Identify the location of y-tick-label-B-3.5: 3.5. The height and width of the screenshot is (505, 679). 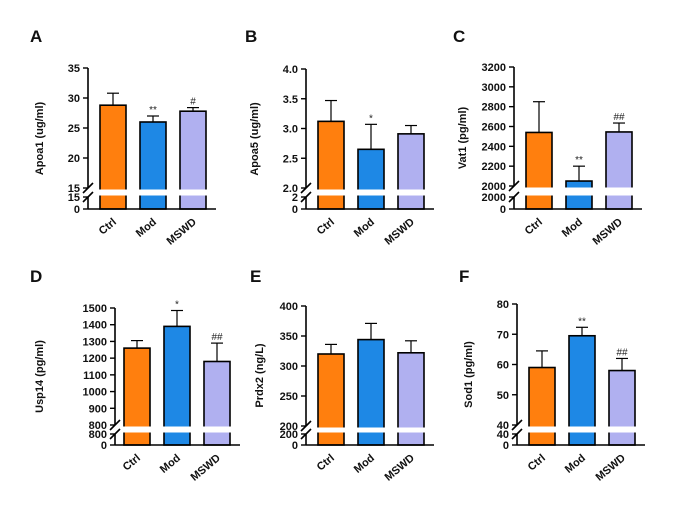
(290, 100).